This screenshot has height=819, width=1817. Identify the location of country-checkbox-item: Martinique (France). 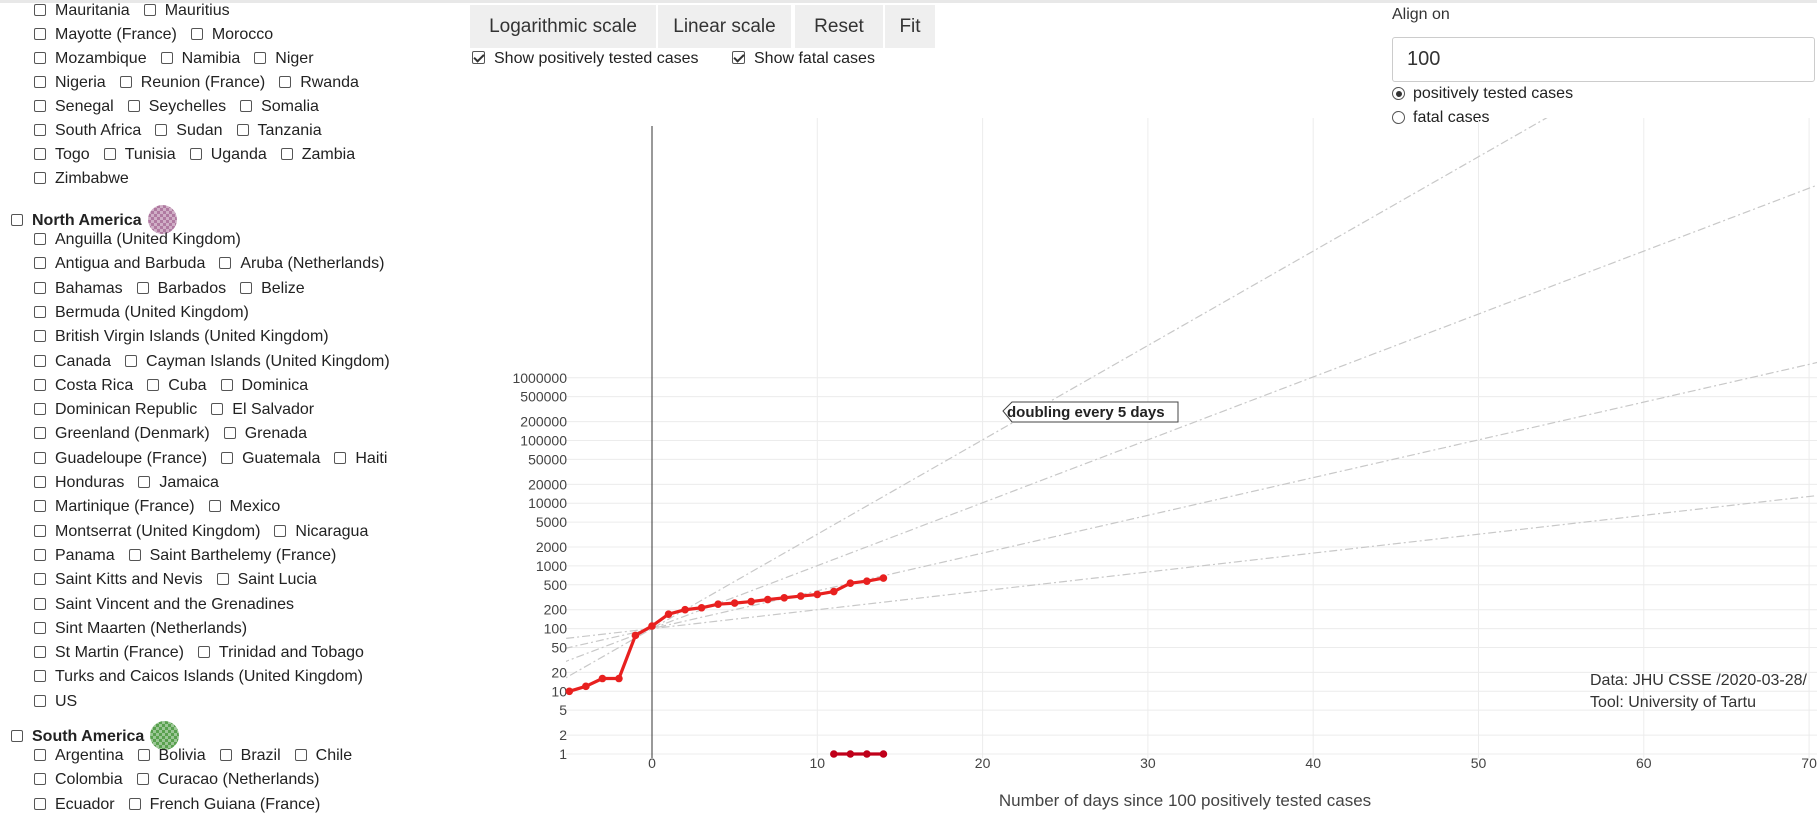
(114, 507).